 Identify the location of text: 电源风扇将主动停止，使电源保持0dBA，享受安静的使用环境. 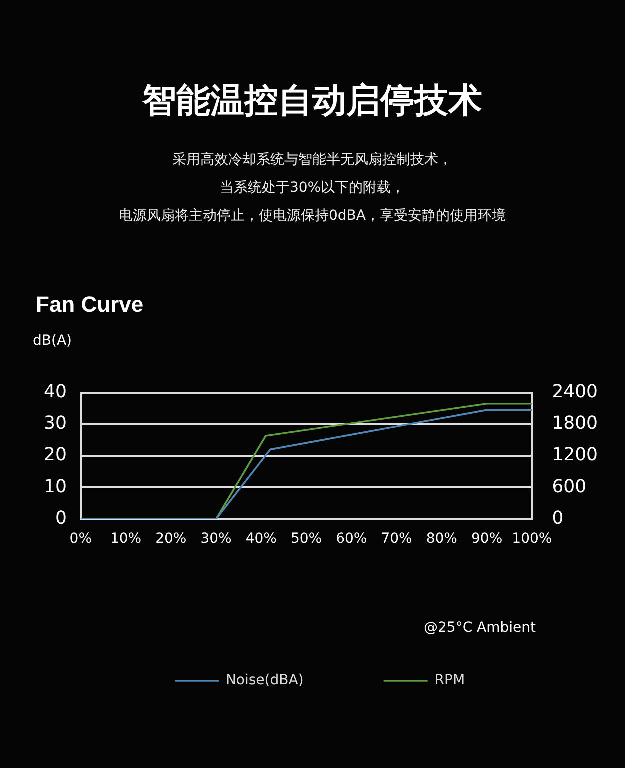
(312, 216).